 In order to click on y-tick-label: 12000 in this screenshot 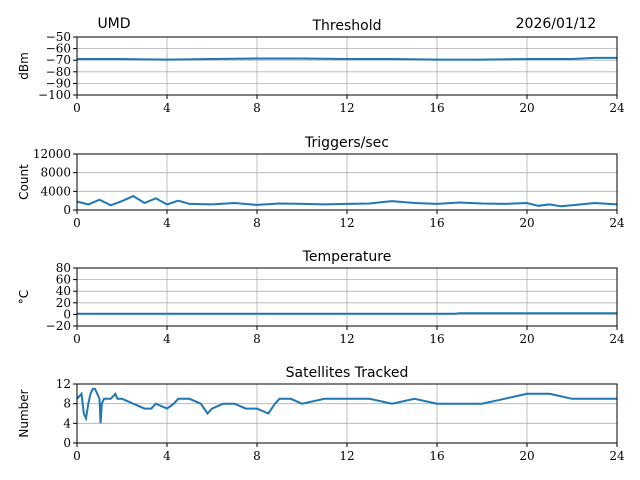, I will do `click(52, 154)`.